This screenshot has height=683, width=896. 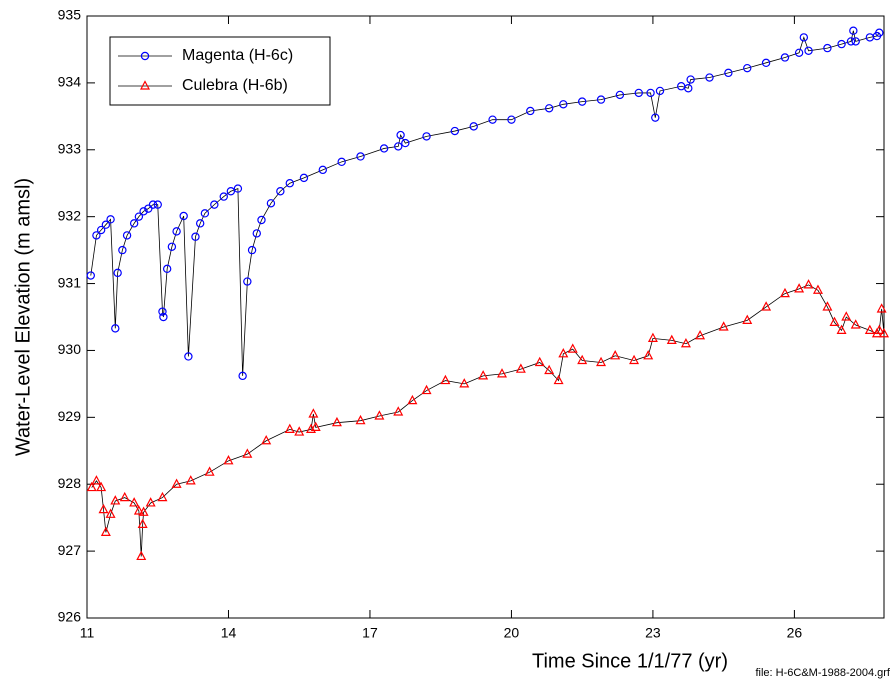 I want to click on y-tick-label: 930, so click(x=70, y=349).